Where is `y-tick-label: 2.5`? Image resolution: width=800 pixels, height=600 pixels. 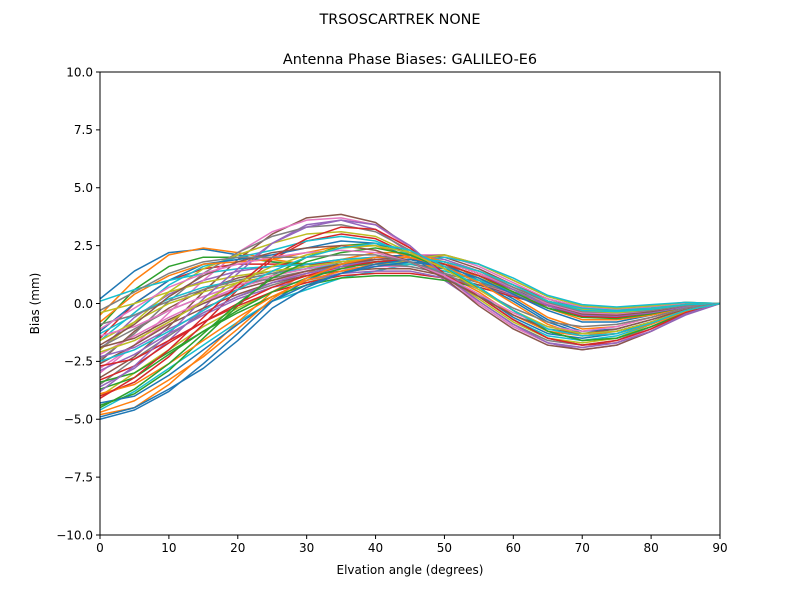 y-tick-label: 2.5 is located at coordinates (83, 246).